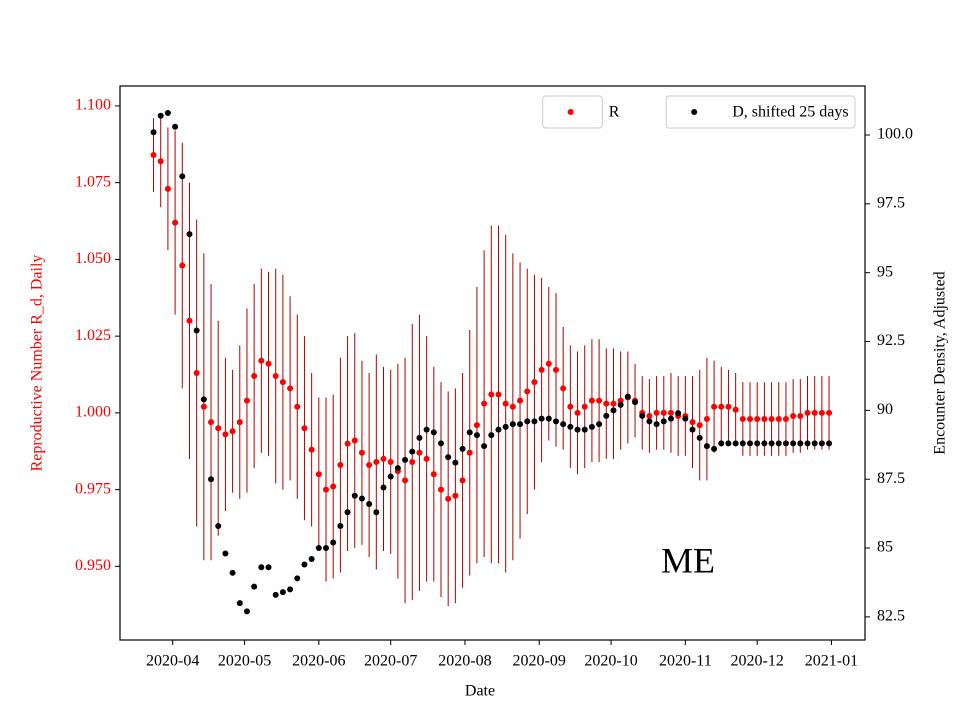 This screenshot has width=960, height=720. Describe the element at coordinates (760, 112) in the screenshot. I see `legend-box` at that location.